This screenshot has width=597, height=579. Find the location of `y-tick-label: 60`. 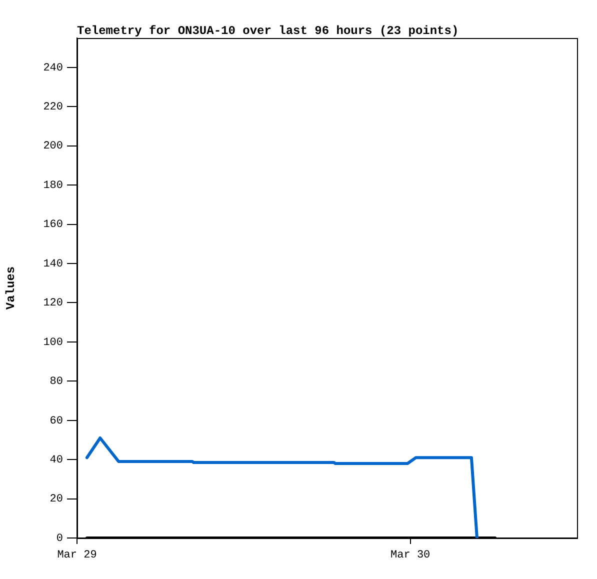

y-tick-label: 60 is located at coordinates (56, 421).